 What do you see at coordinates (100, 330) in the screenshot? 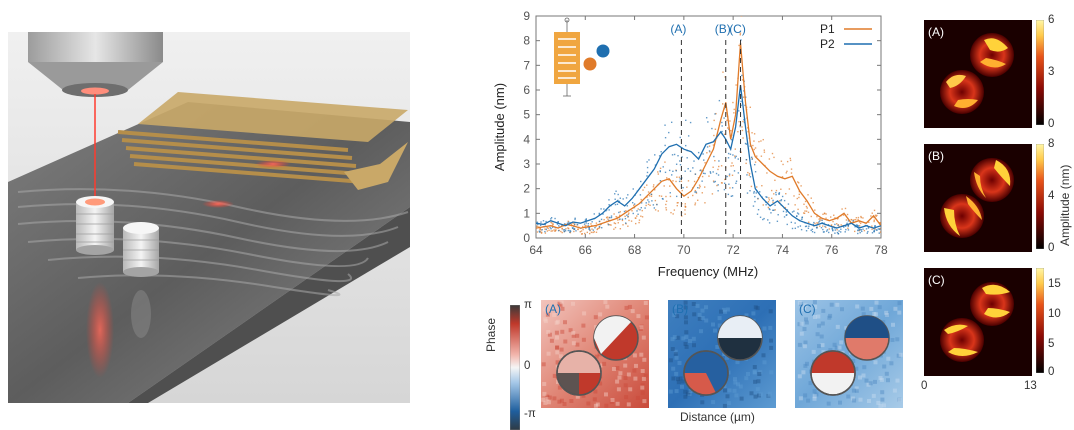
I see `laser-reflection` at bounding box center [100, 330].